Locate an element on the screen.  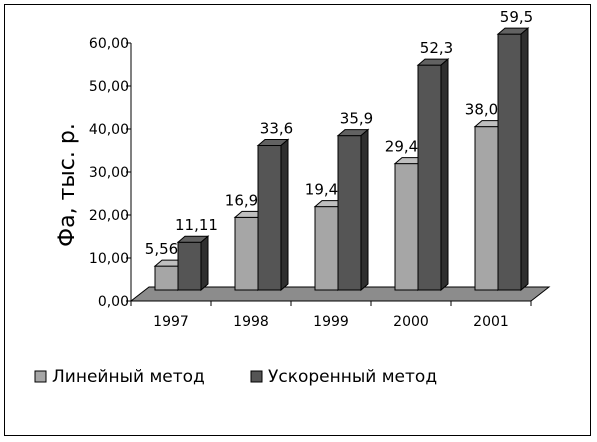
data-label: 11,11 is located at coordinates (196, 225).